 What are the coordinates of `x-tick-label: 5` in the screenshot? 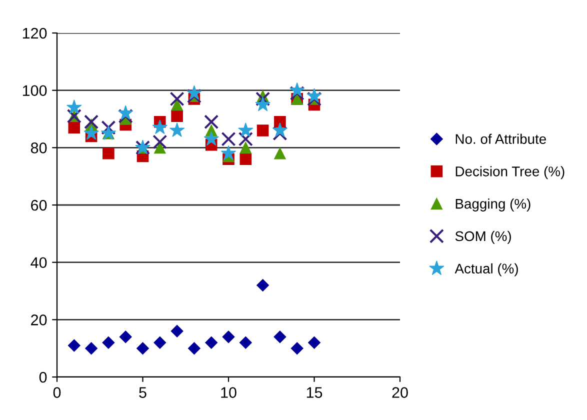 It's located at (142, 392).